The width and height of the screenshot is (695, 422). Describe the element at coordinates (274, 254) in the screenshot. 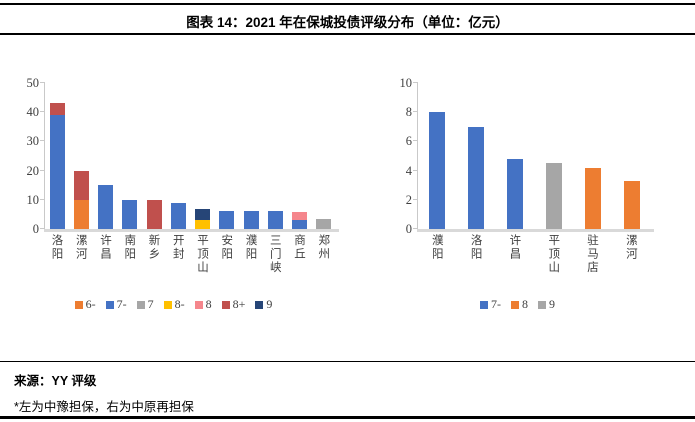

I see `x-category-label: 三门峡` at that location.